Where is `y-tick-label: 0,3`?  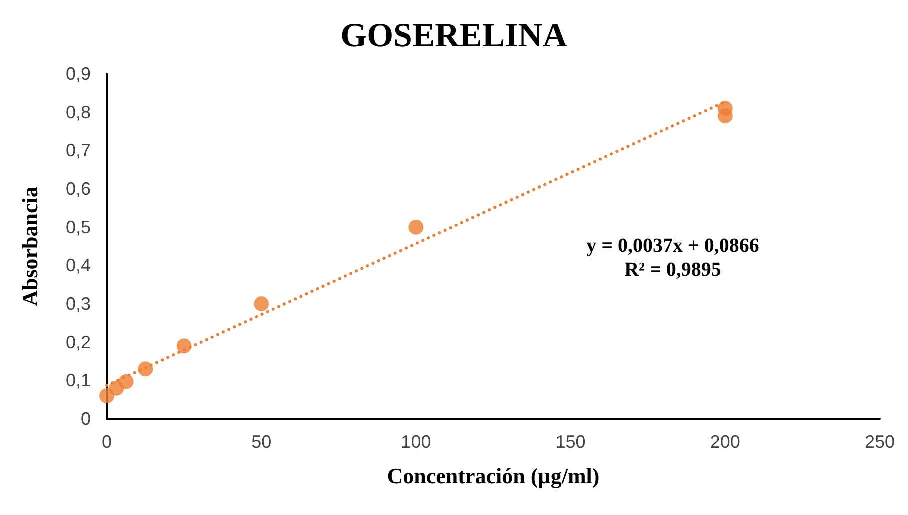 y-tick-label: 0,3 is located at coordinates (78, 304).